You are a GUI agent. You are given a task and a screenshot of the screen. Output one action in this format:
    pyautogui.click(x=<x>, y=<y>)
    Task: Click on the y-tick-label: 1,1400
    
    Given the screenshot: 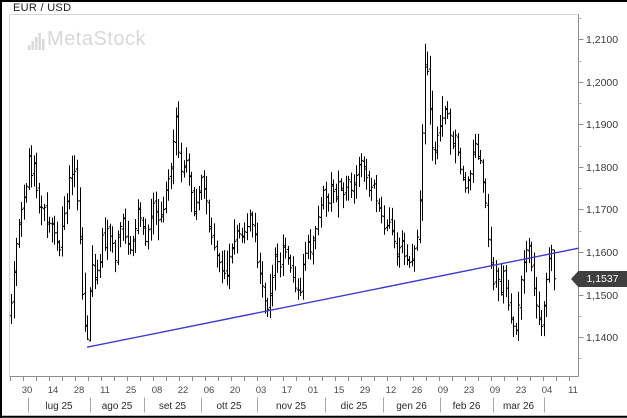 What is the action you would take?
    pyautogui.click(x=602, y=338)
    